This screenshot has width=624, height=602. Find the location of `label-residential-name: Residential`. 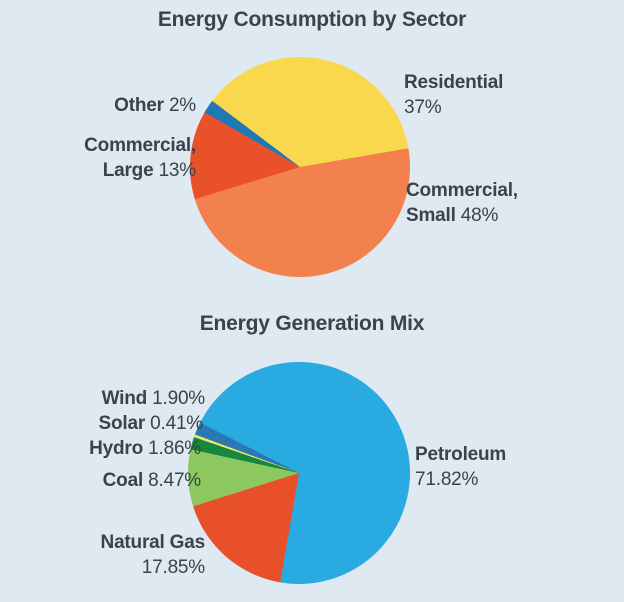

label-residential-name: Residential is located at coordinates (454, 82).